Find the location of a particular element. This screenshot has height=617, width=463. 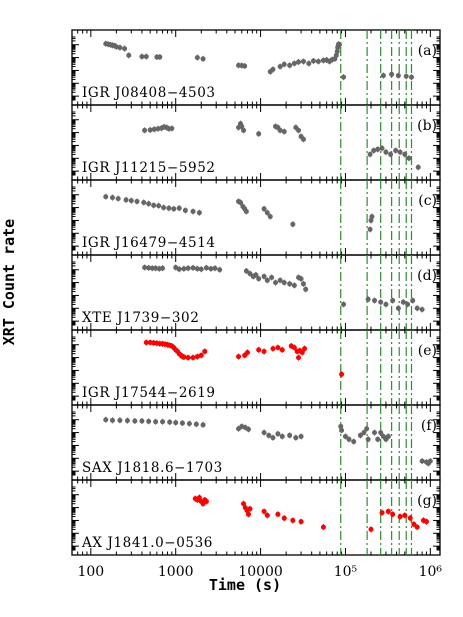

x-tick-label: 100 is located at coordinates (90, 572).